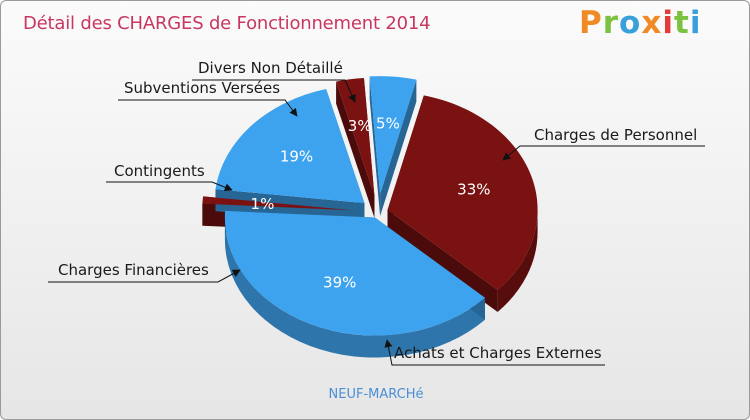 The image size is (750, 420). What do you see at coordinates (517, 261) in the screenshot?
I see `pie-side-charges-de-personnel` at bounding box center [517, 261].